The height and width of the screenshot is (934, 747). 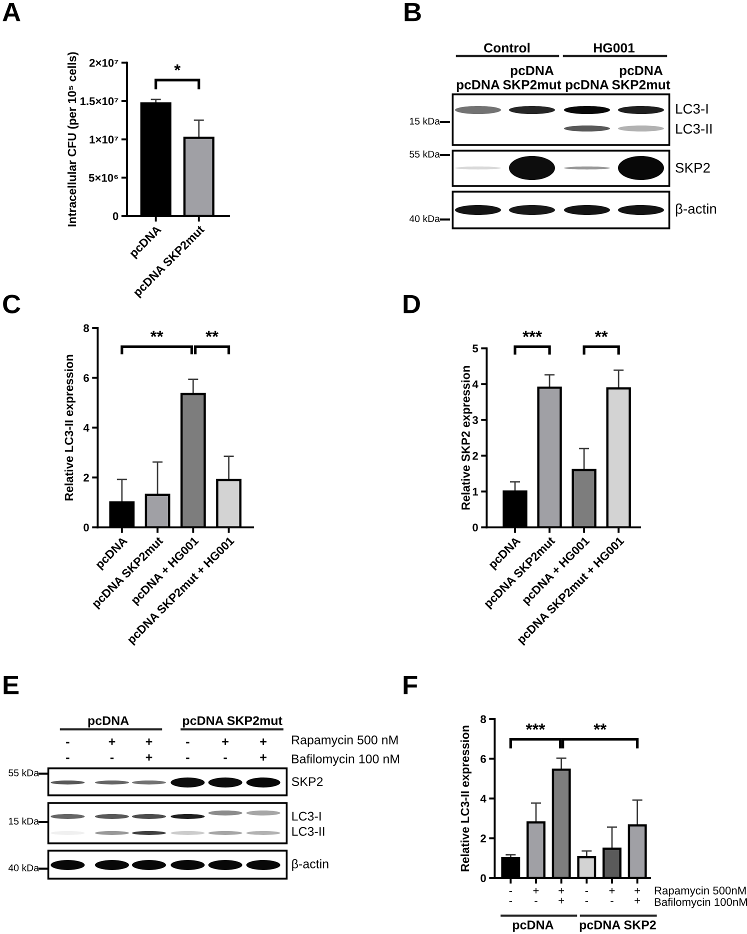 What do you see at coordinates (475, 420) in the screenshot?
I see `y-tick-label: 3` at bounding box center [475, 420].